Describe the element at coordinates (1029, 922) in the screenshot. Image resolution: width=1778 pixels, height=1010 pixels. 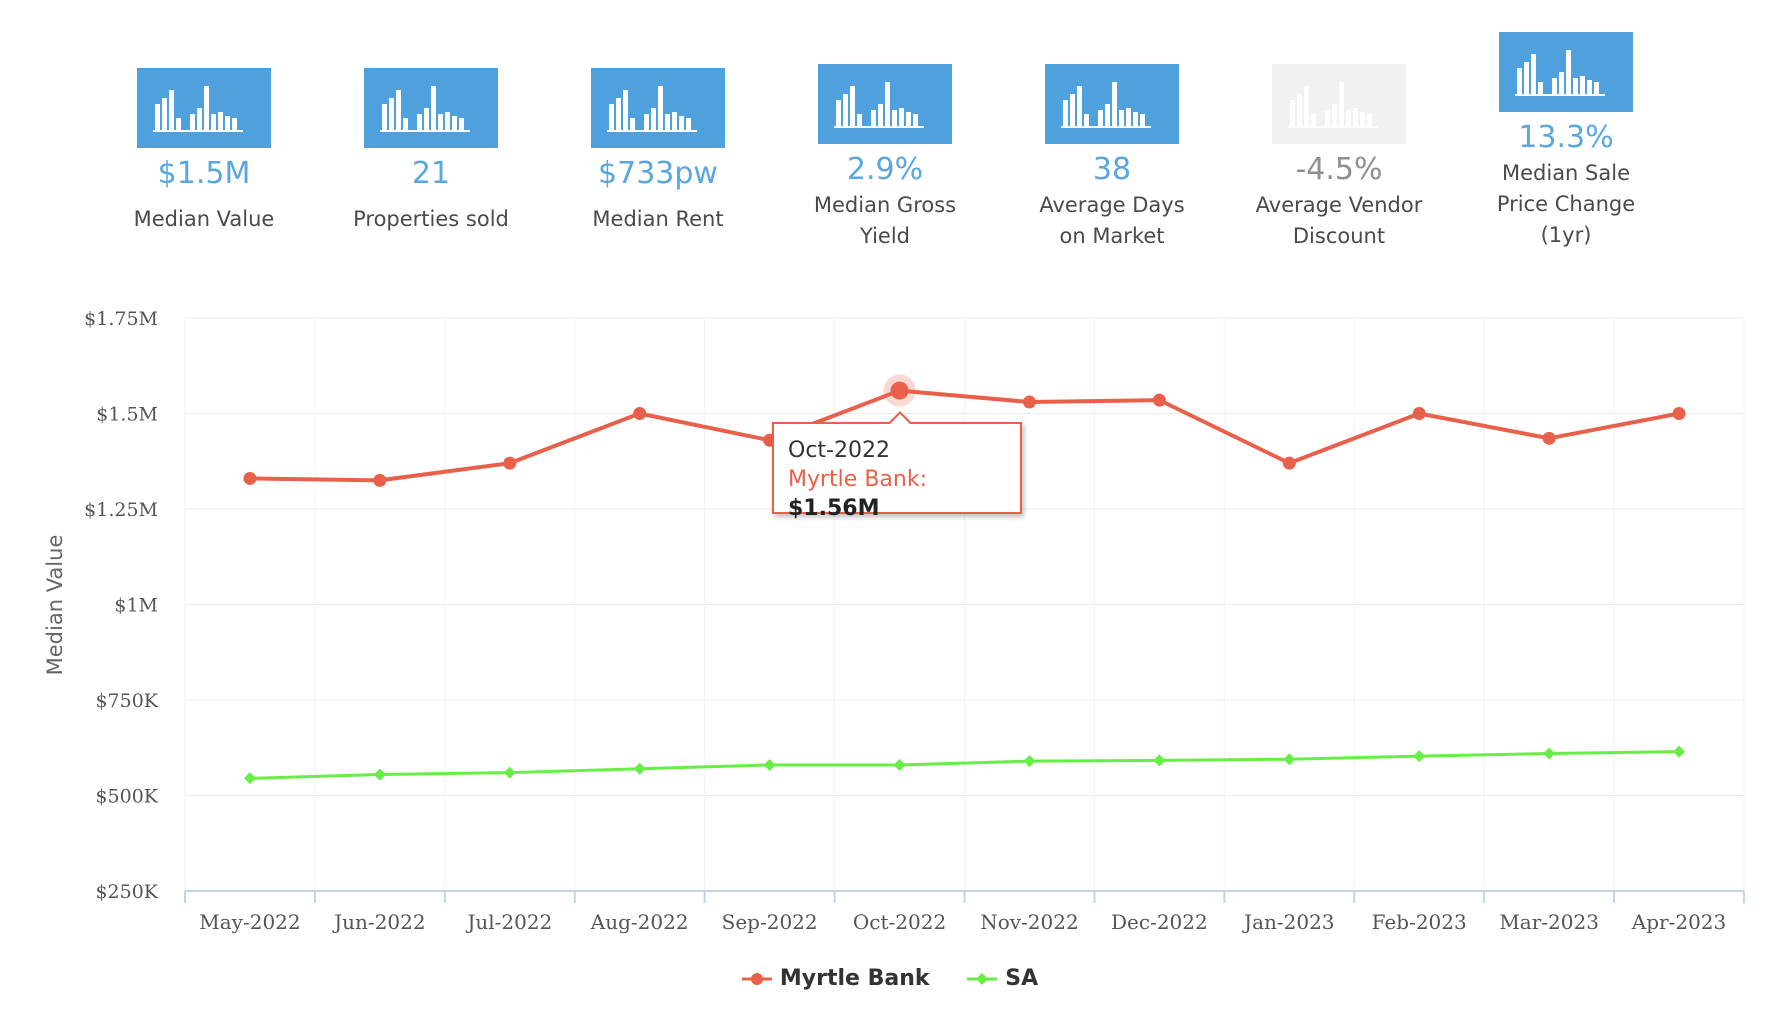
I see `x-tick-label: Nov-2022` at that location.